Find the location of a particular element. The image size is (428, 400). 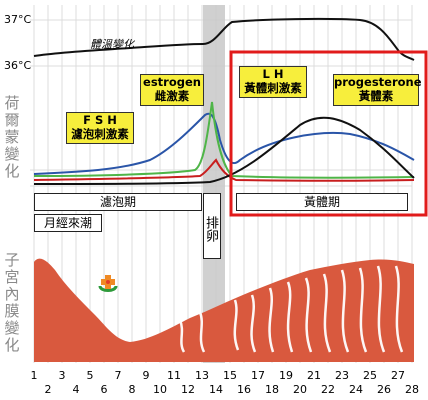

fsh-label-box: F S H 濾泡刺激素 is located at coordinates (100, 128).